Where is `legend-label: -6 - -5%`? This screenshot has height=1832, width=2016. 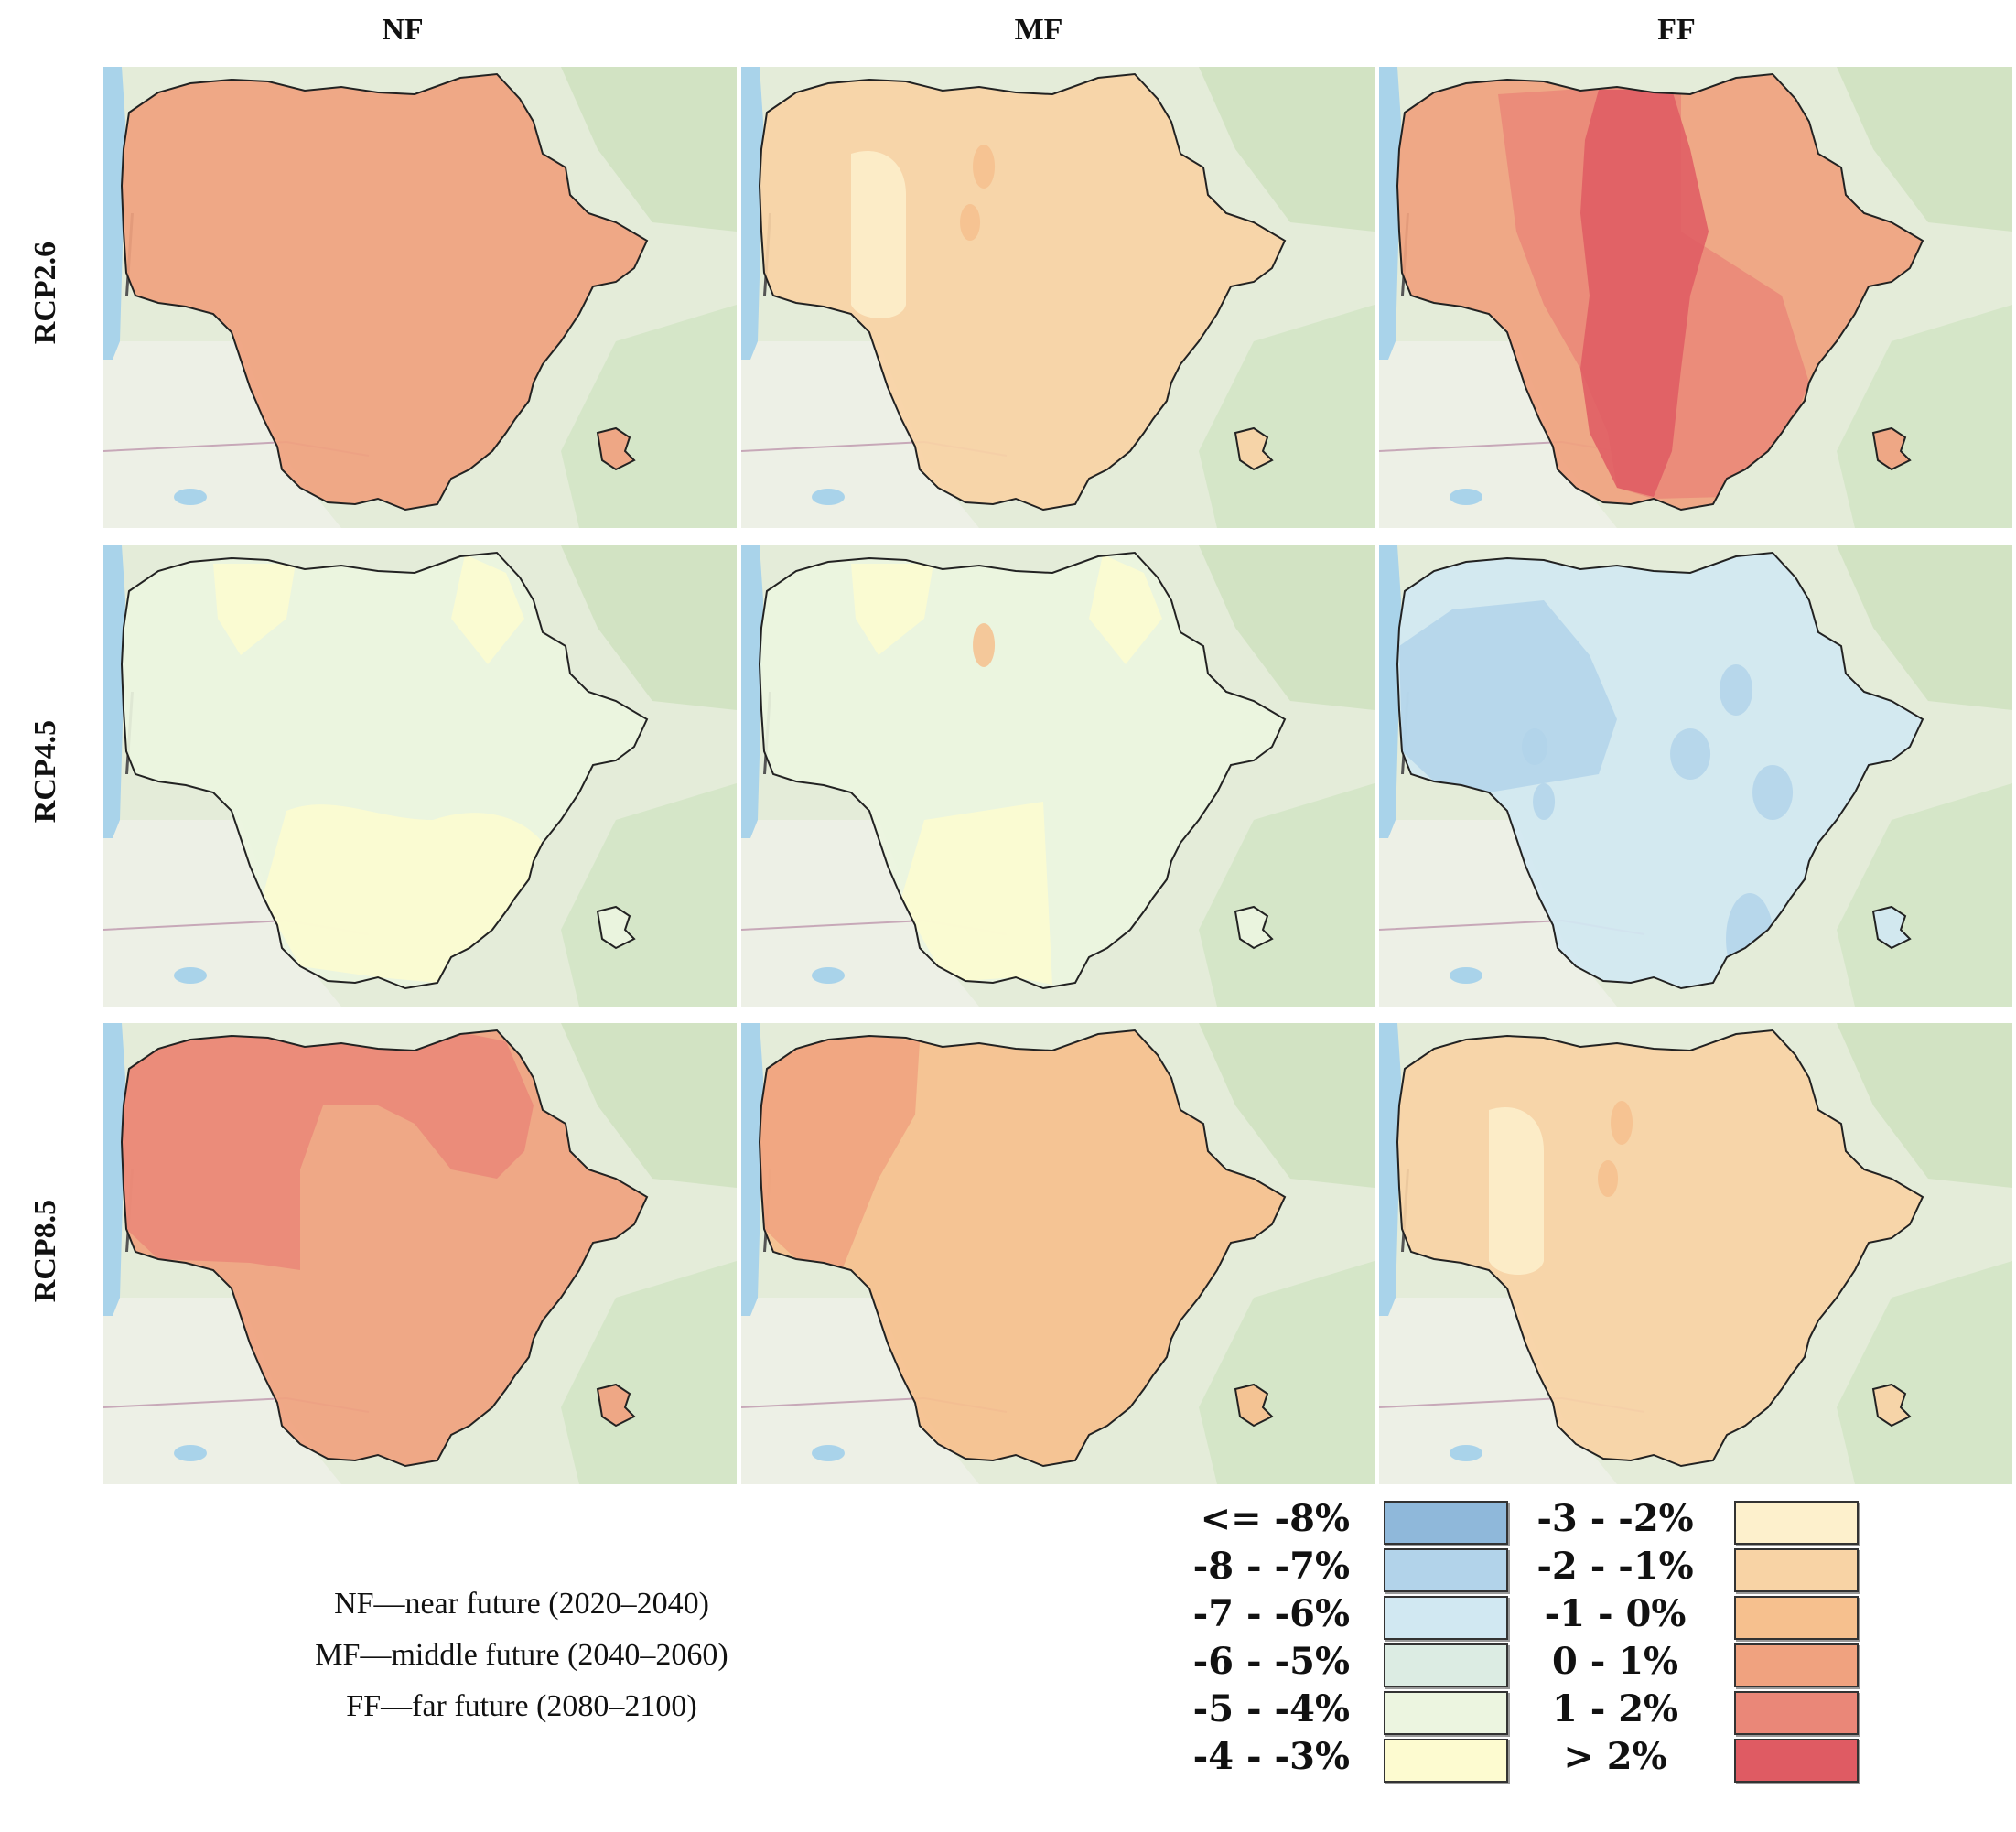
legend-label: -6 - -5% is located at coordinates (1271, 1662).